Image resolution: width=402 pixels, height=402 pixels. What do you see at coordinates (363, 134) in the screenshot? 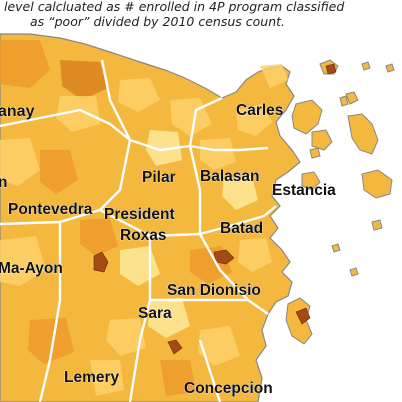
I see `island-gigante` at bounding box center [363, 134].